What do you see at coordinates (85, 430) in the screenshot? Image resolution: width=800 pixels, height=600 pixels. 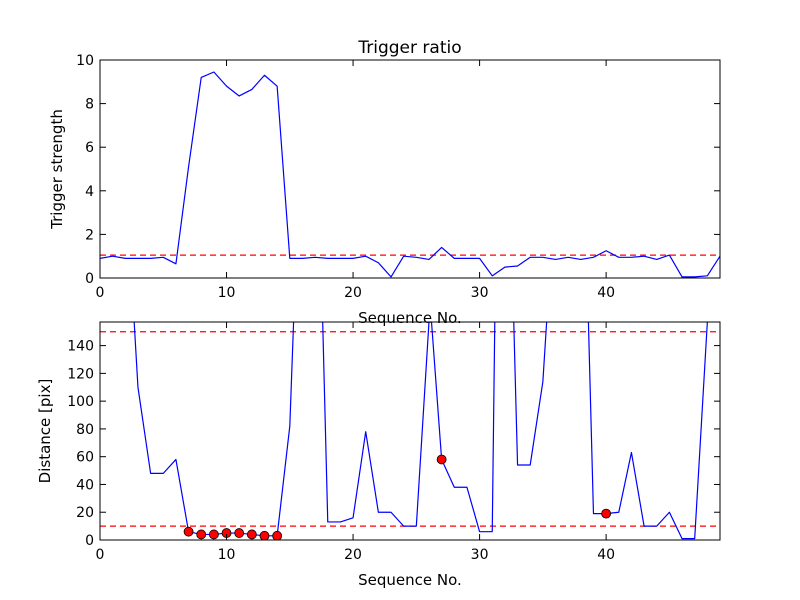 I see `y-tick-label: 80` at bounding box center [85, 430].